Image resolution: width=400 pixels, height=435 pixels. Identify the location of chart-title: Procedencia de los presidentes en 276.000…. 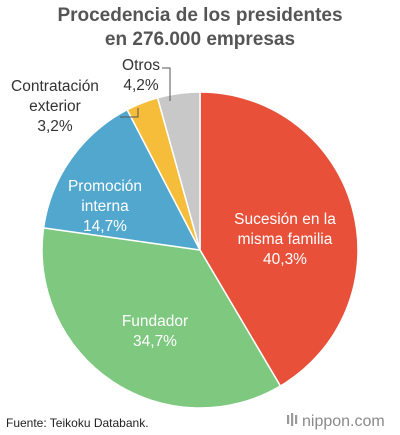
(199, 27).